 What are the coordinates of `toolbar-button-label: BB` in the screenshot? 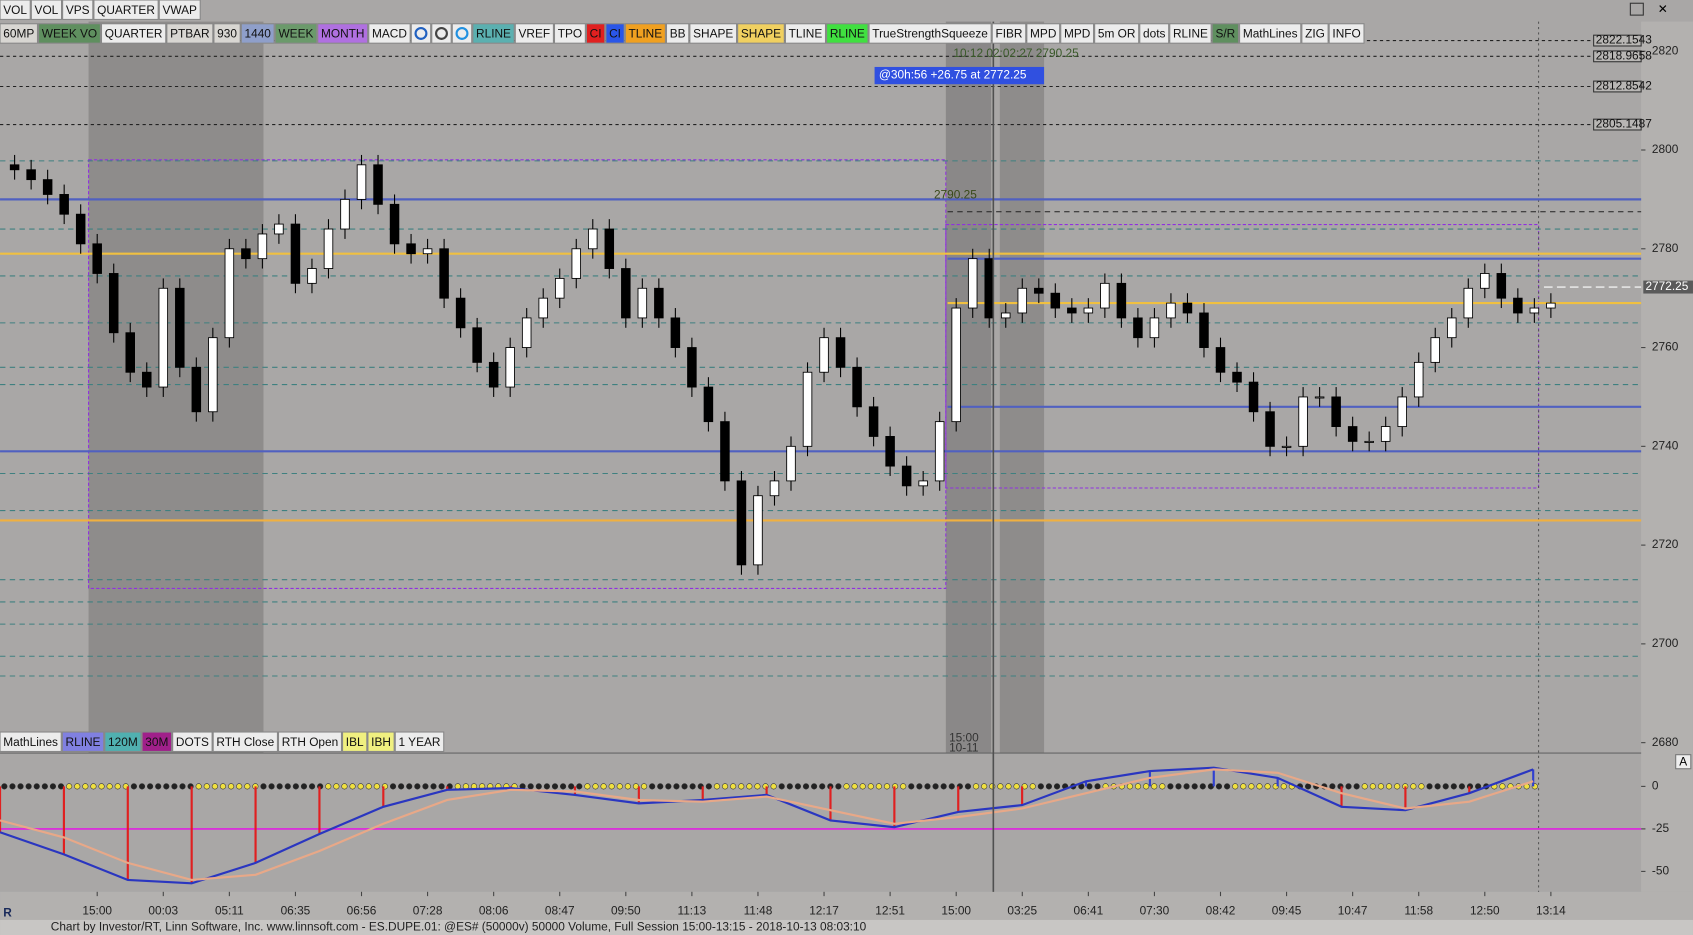 It's located at (678, 34).